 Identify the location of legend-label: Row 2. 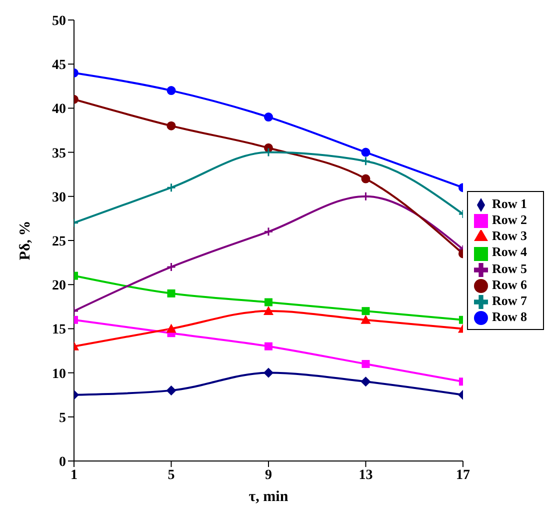
(509, 220).